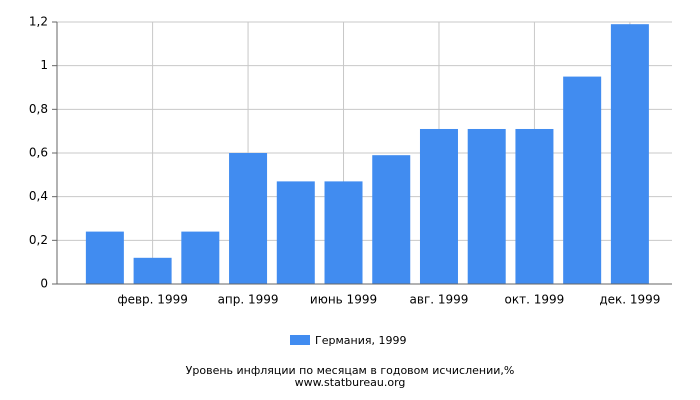  Describe the element at coordinates (38, 240) in the screenshot. I see `y-tick-label: 0,2` at that location.